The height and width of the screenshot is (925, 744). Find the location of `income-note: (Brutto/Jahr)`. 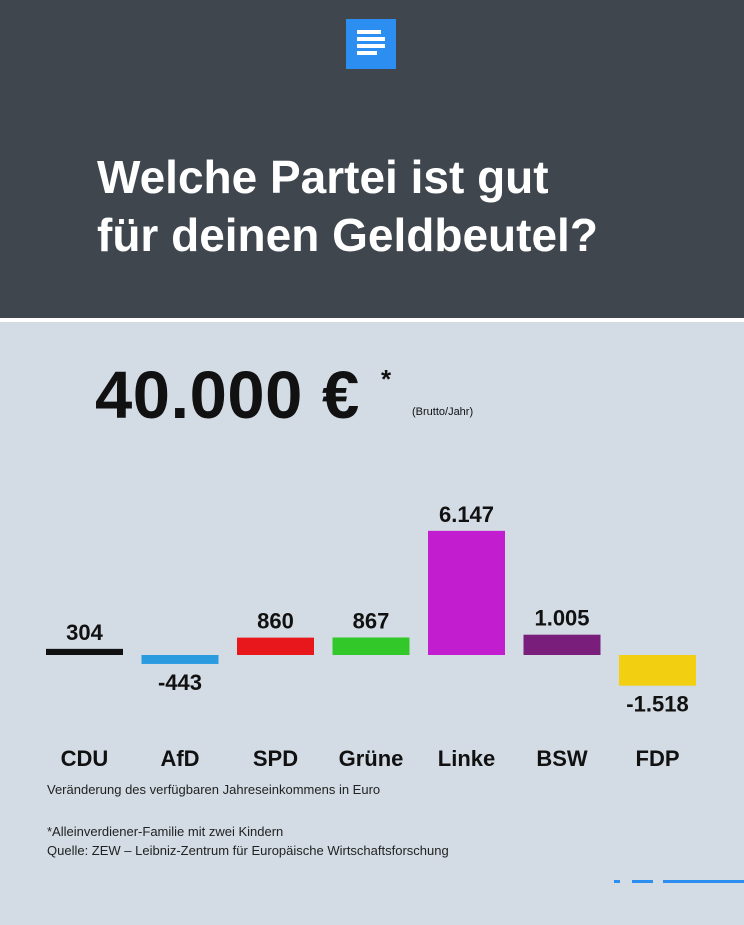

income-note: (Brutto/Jahr) is located at coordinates (443, 412).